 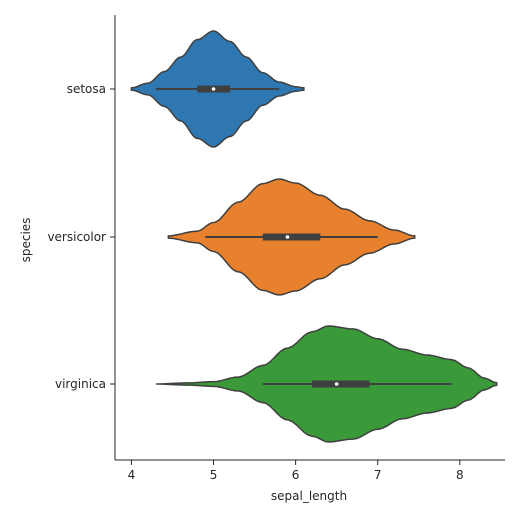 What do you see at coordinates (296, 475) in the screenshot?
I see `x-tick-label: 6` at bounding box center [296, 475].